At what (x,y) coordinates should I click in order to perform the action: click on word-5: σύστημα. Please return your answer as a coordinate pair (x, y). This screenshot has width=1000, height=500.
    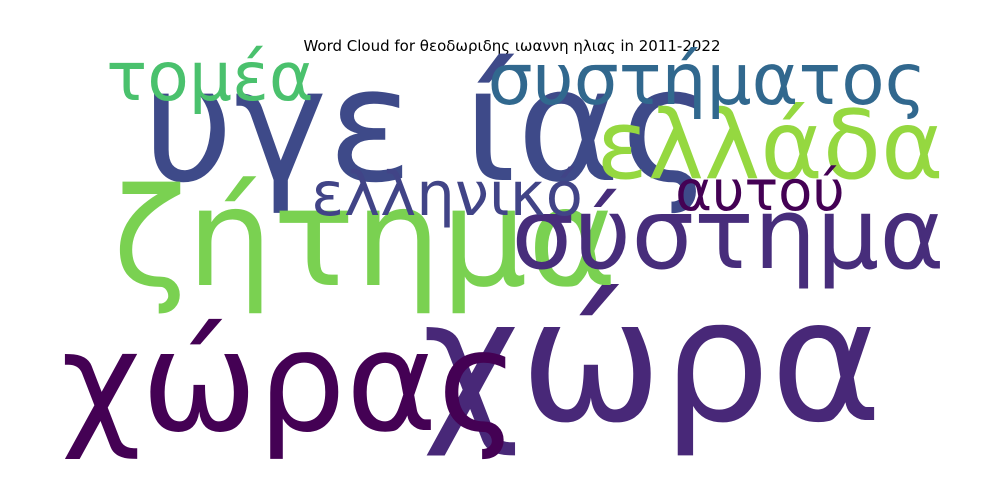
    Looking at the image, I should click on (727, 234).